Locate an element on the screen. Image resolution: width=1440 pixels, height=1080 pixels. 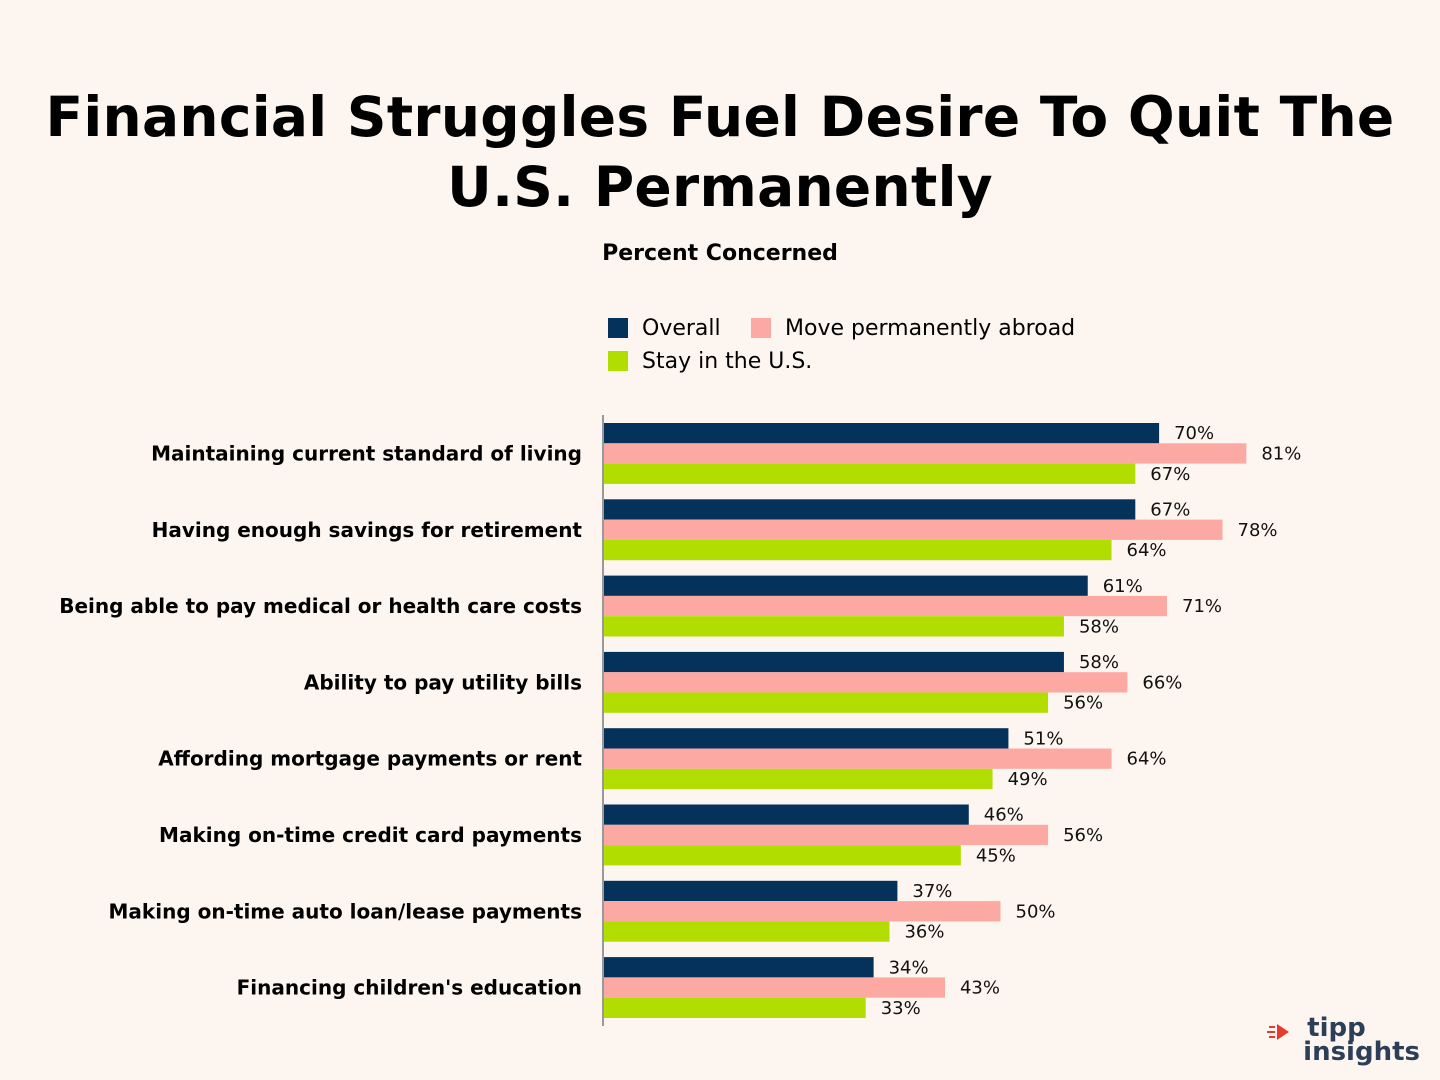
bar-move-permanently-abroad-maintaining-current-standard-of-living is located at coordinates (925, 453).